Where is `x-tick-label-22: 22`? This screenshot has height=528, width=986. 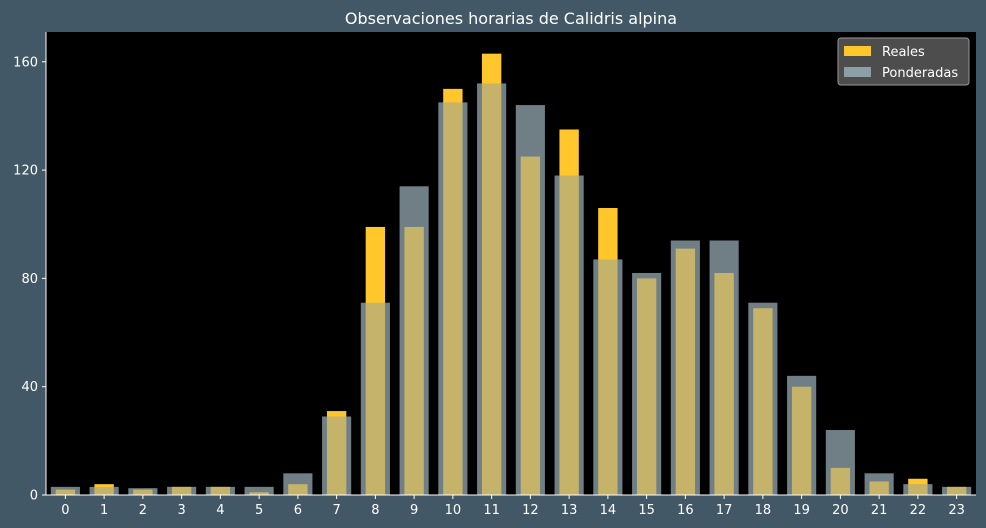
x-tick-label-22: 22 is located at coordinates (918, 510).